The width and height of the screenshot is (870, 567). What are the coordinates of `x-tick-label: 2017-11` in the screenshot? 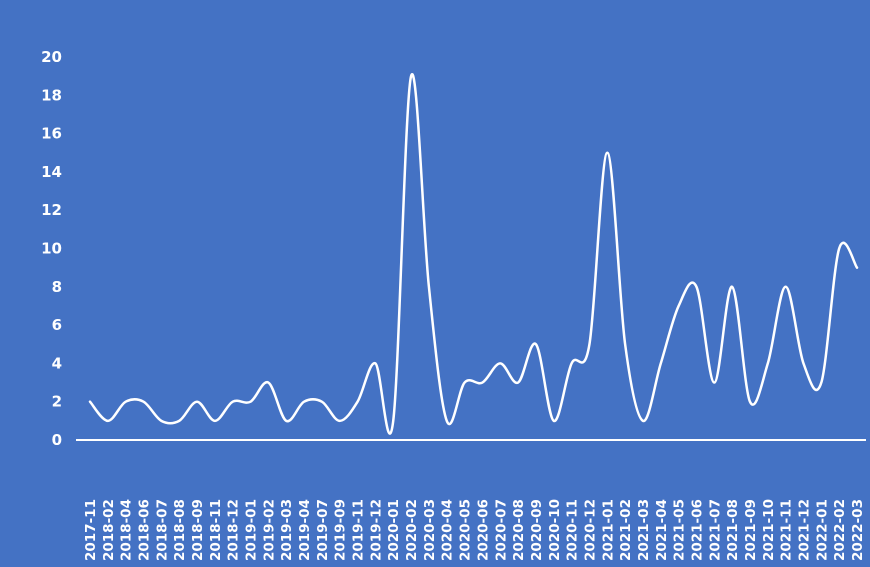 It's located at (91, 530).